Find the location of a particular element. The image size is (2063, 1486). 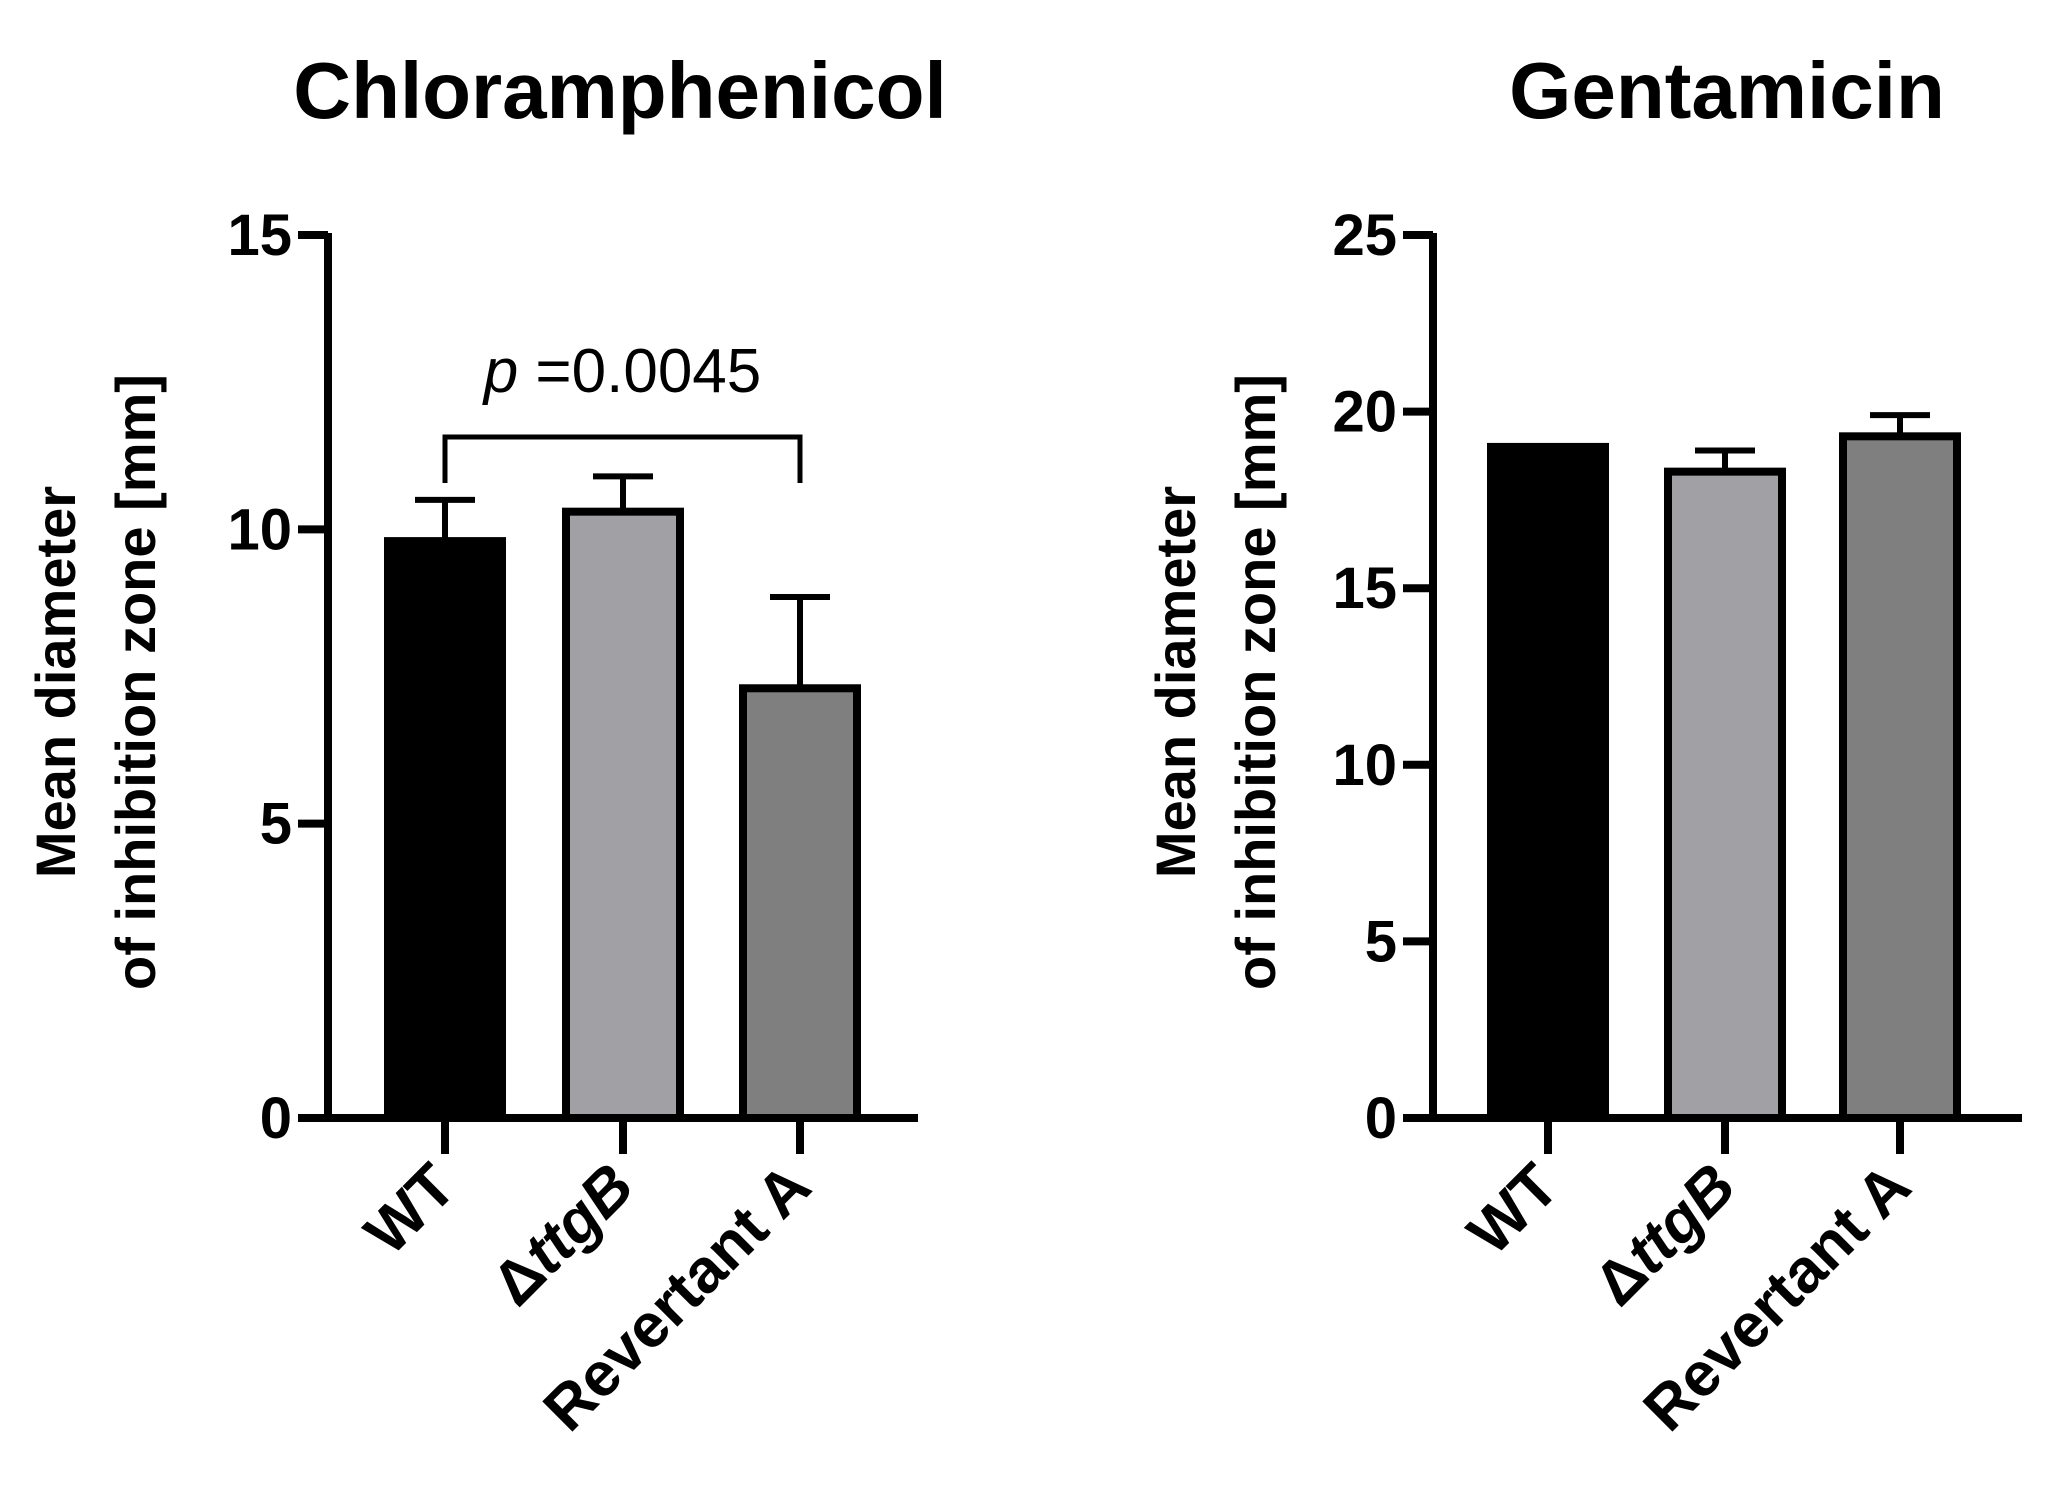

chart-title: Chloramphenicol is located at coordinates (619, 90).